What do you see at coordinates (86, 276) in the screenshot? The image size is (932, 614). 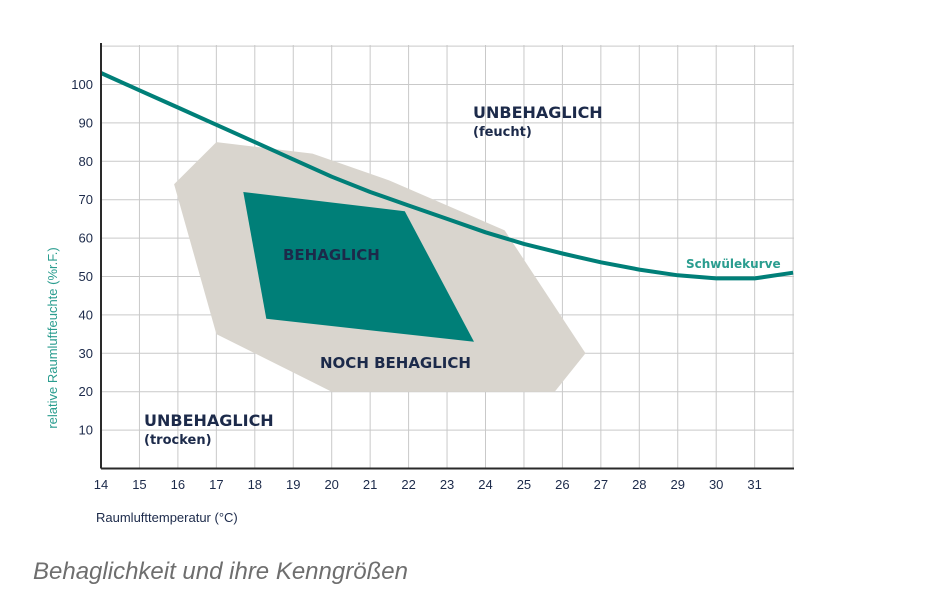 I see `y-tick-label: 50` at bounding box center [86, 276].